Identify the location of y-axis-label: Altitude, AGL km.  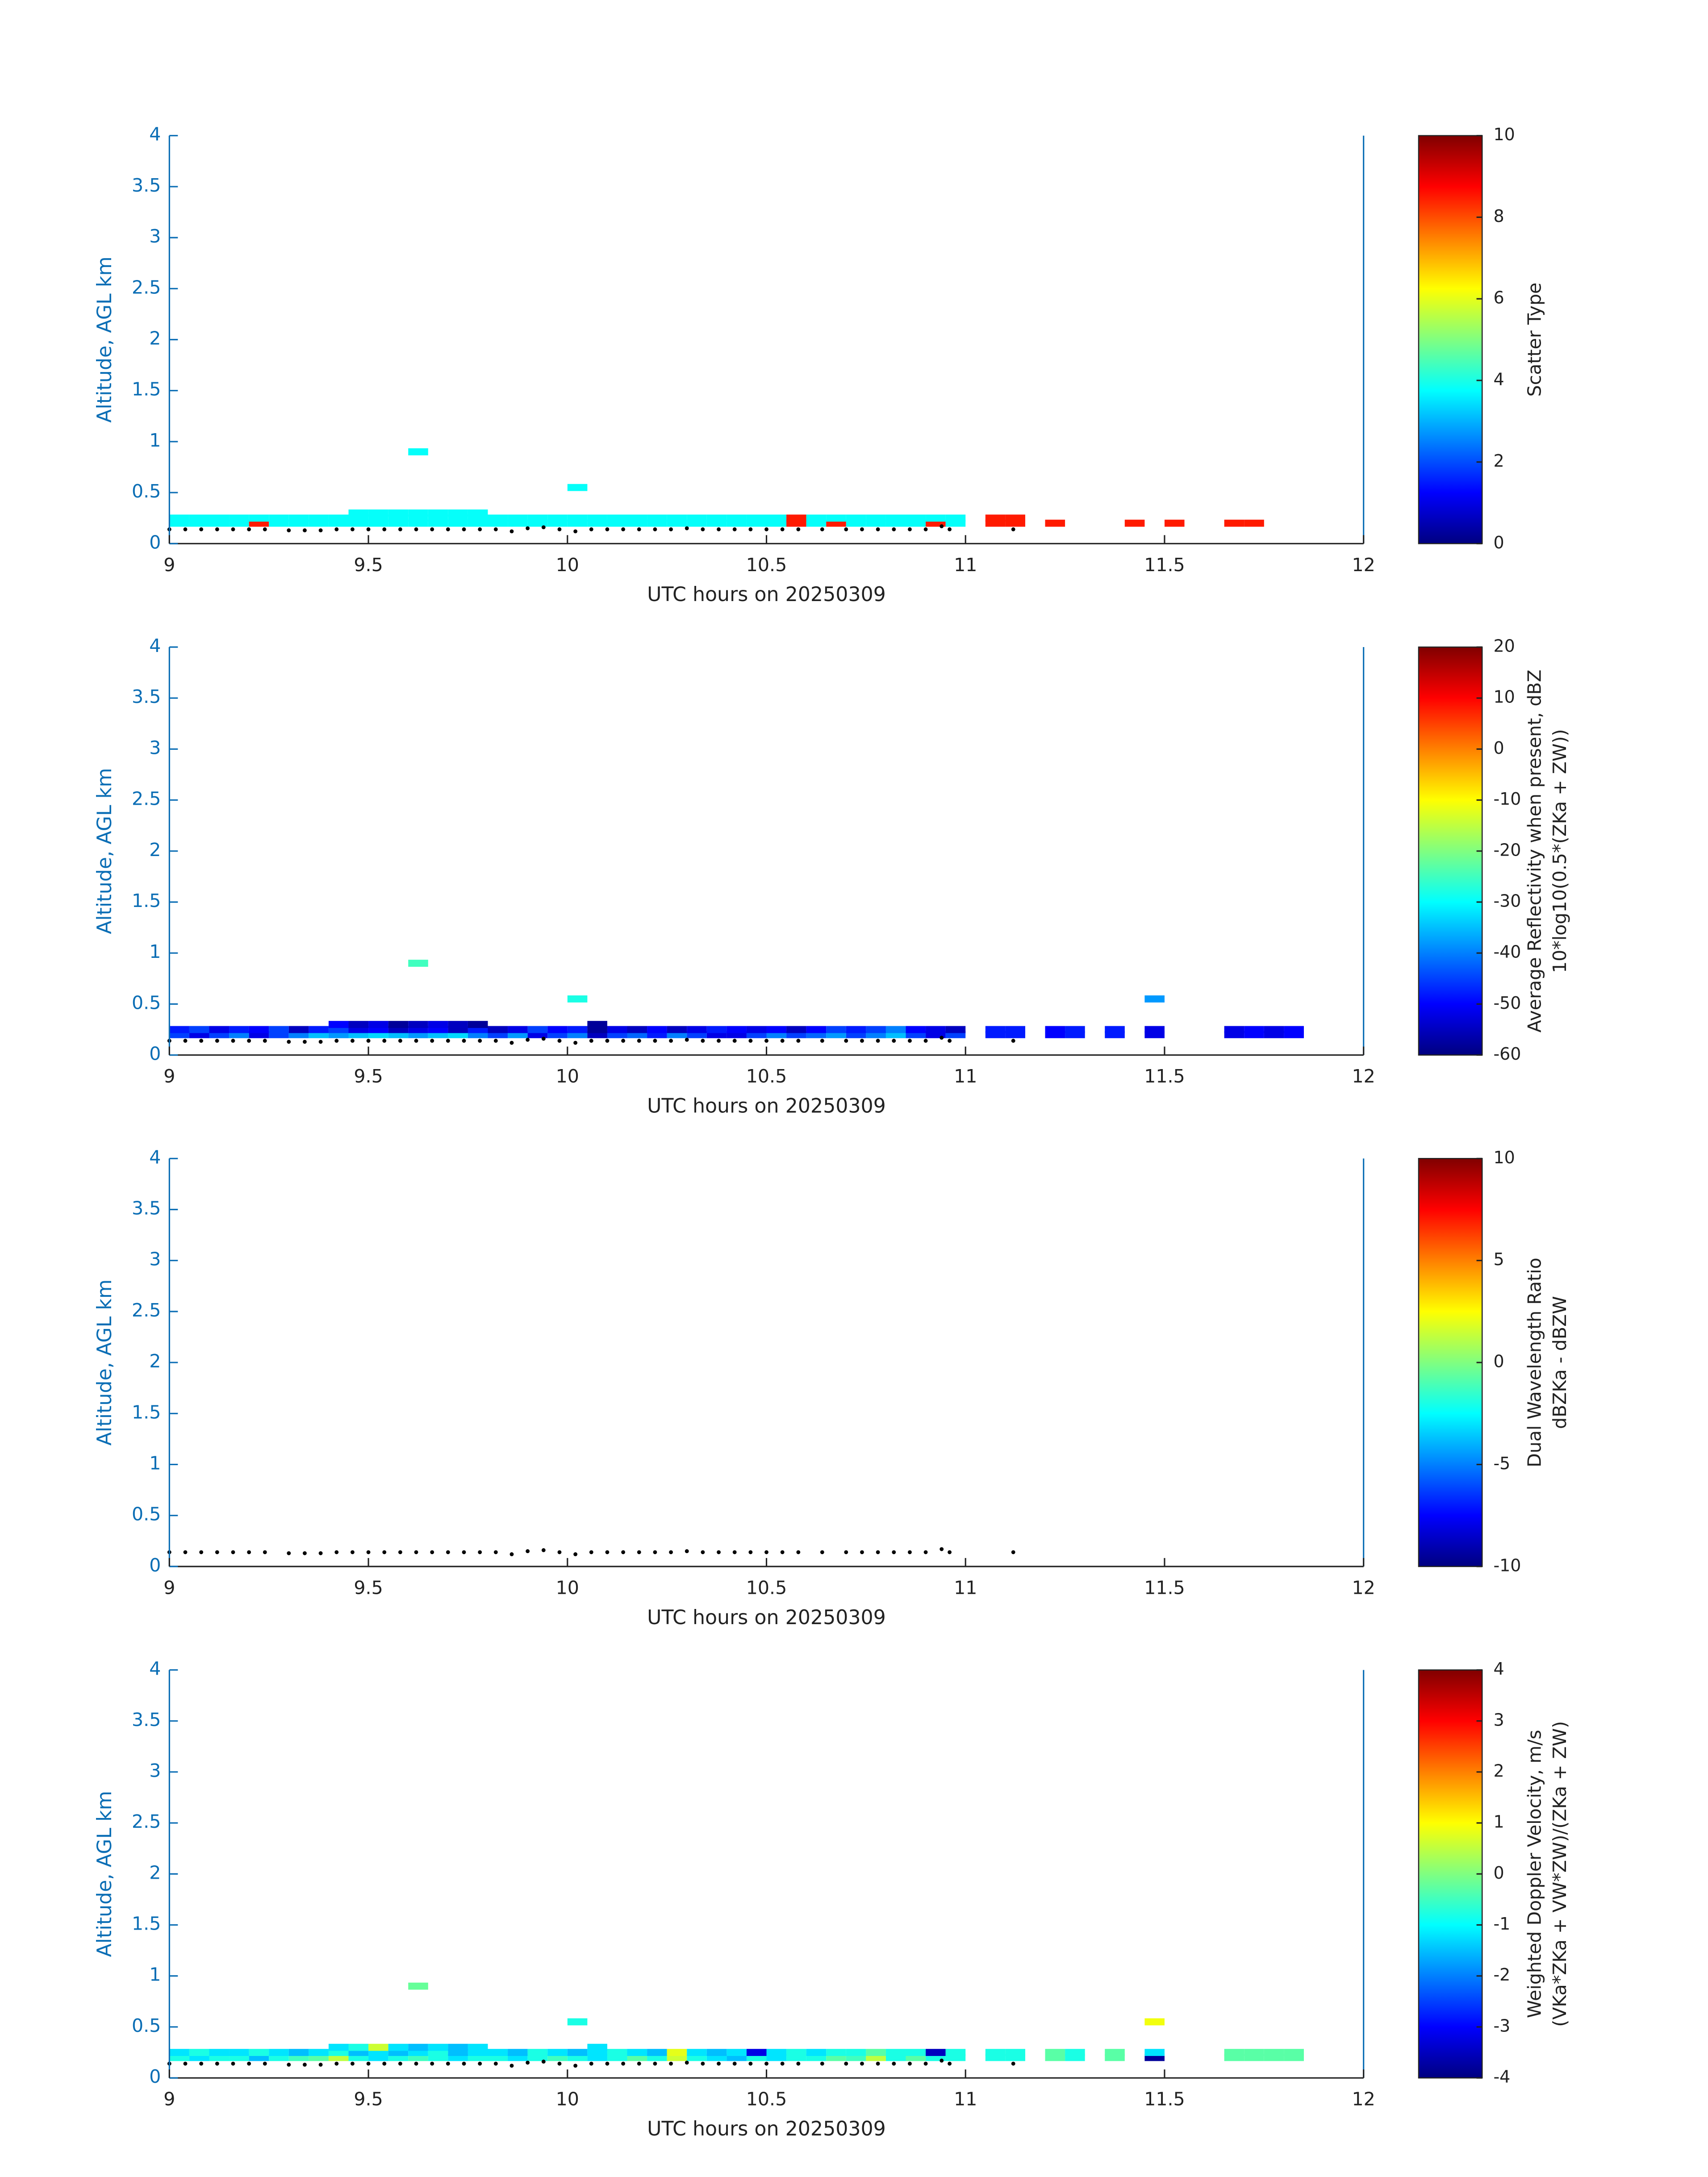
(104, 1362).